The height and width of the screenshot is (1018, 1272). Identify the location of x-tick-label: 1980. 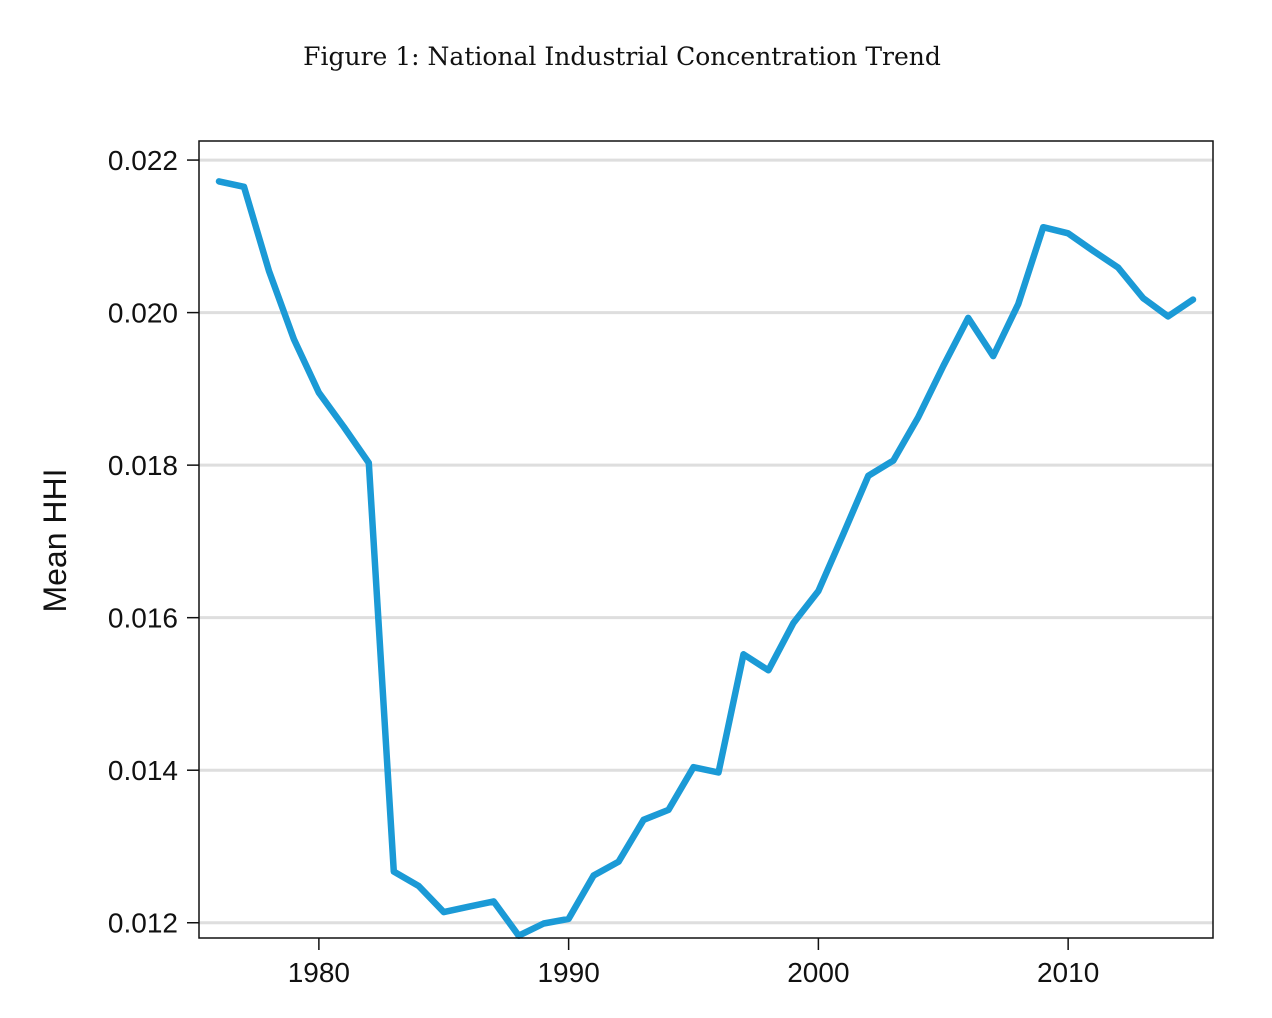
(319, 972).